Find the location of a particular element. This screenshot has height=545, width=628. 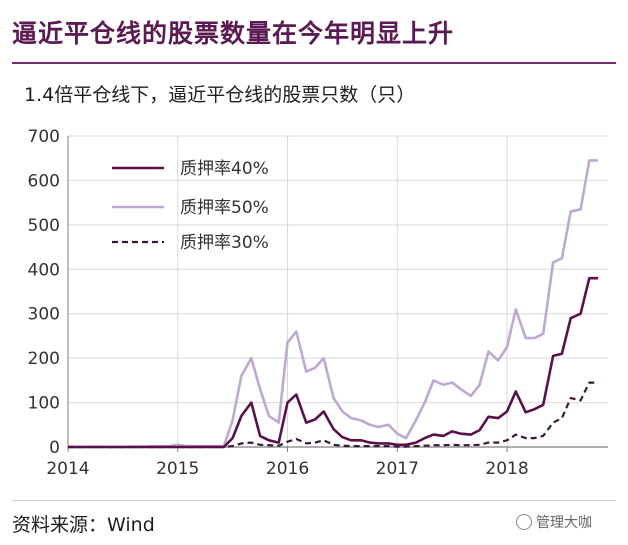

footer-divider is located at coordinates (314, 500).